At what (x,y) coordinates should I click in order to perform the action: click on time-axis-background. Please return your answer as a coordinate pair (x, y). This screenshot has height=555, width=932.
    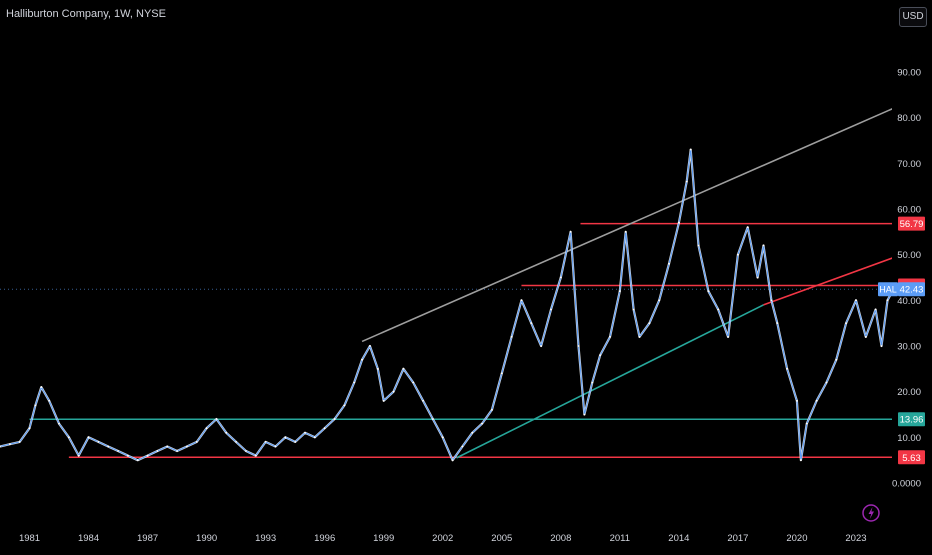
    Looking at the image, I should click on (466, 537).